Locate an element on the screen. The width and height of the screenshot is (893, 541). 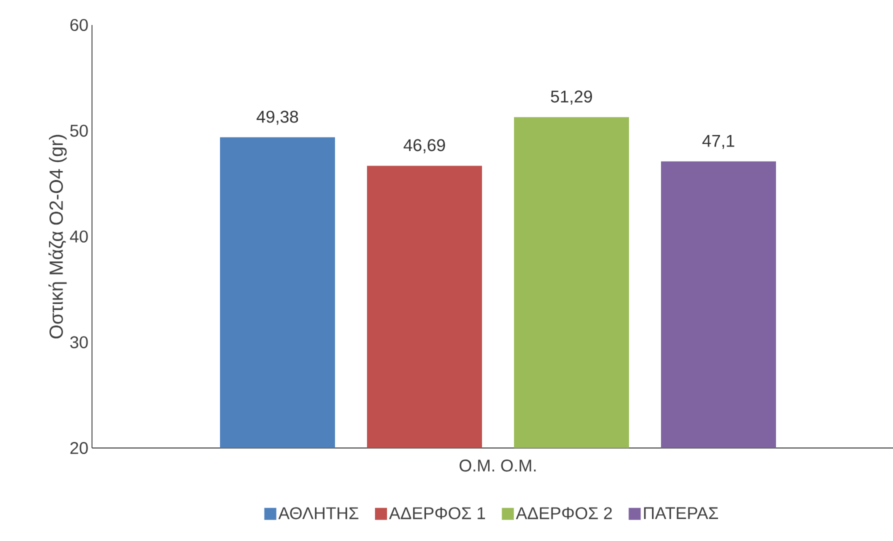
legend-label: ΑΘΛΗΤΗΣ is located at coordinates (318, 513).